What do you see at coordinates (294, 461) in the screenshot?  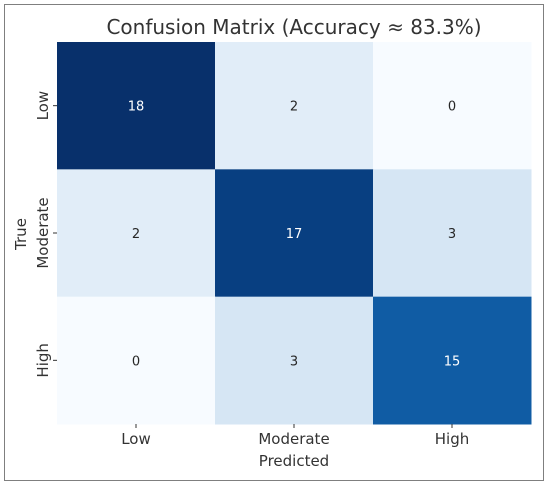 I see `x-axis-label: Predicted` at bounding box center [294, 461].